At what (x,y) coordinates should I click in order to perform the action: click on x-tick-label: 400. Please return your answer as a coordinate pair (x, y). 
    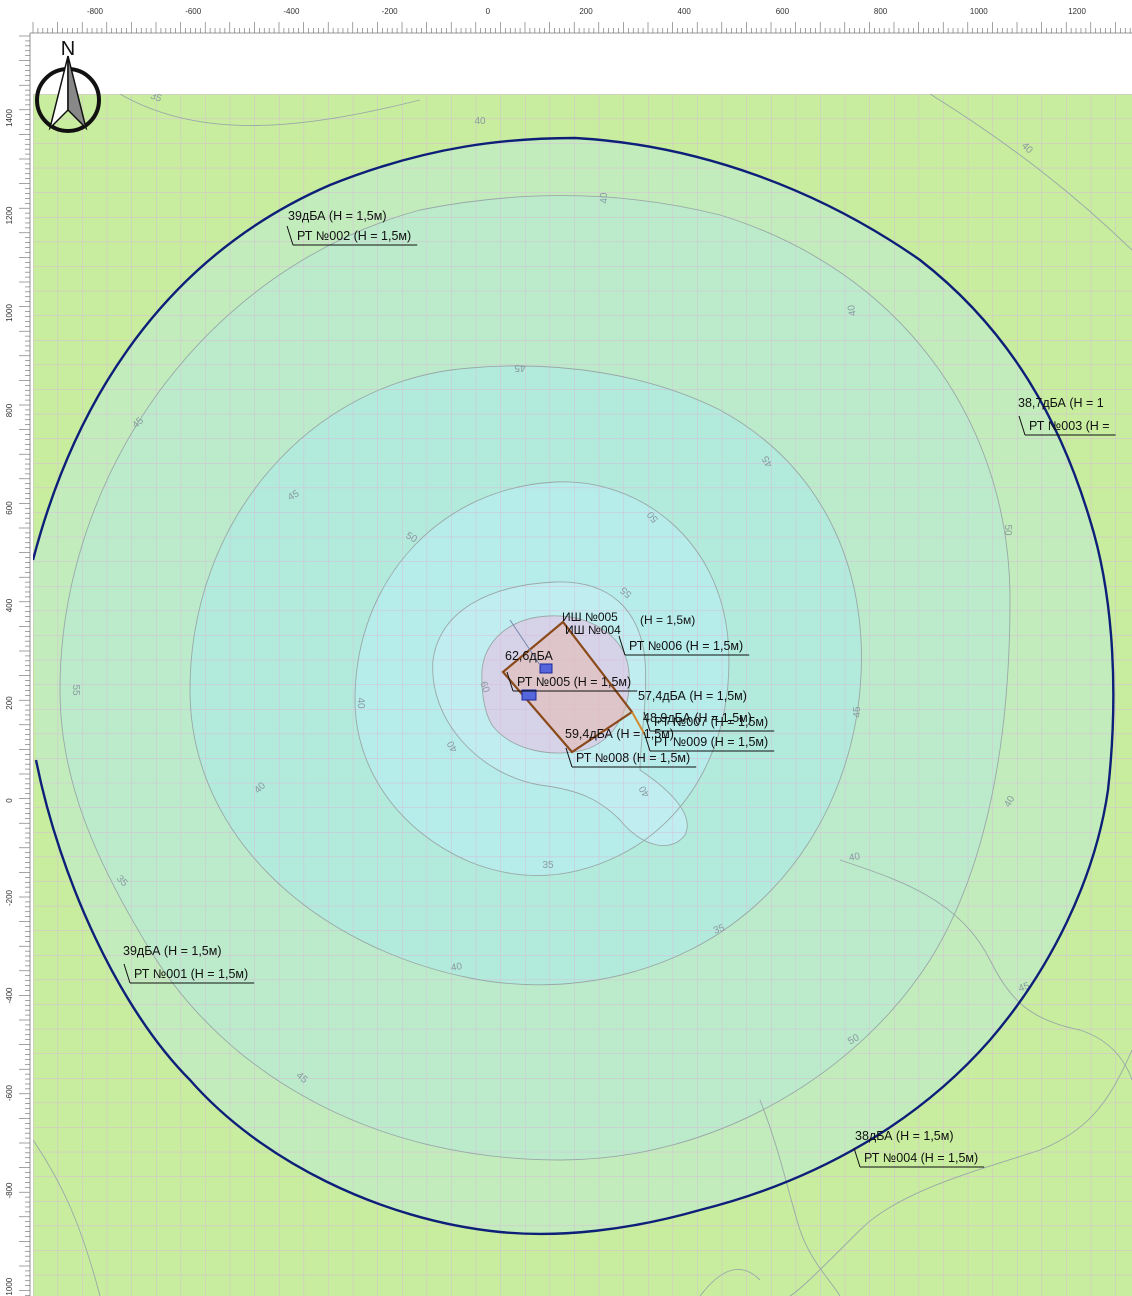
    Looking at the image, I should click on (685, 11).